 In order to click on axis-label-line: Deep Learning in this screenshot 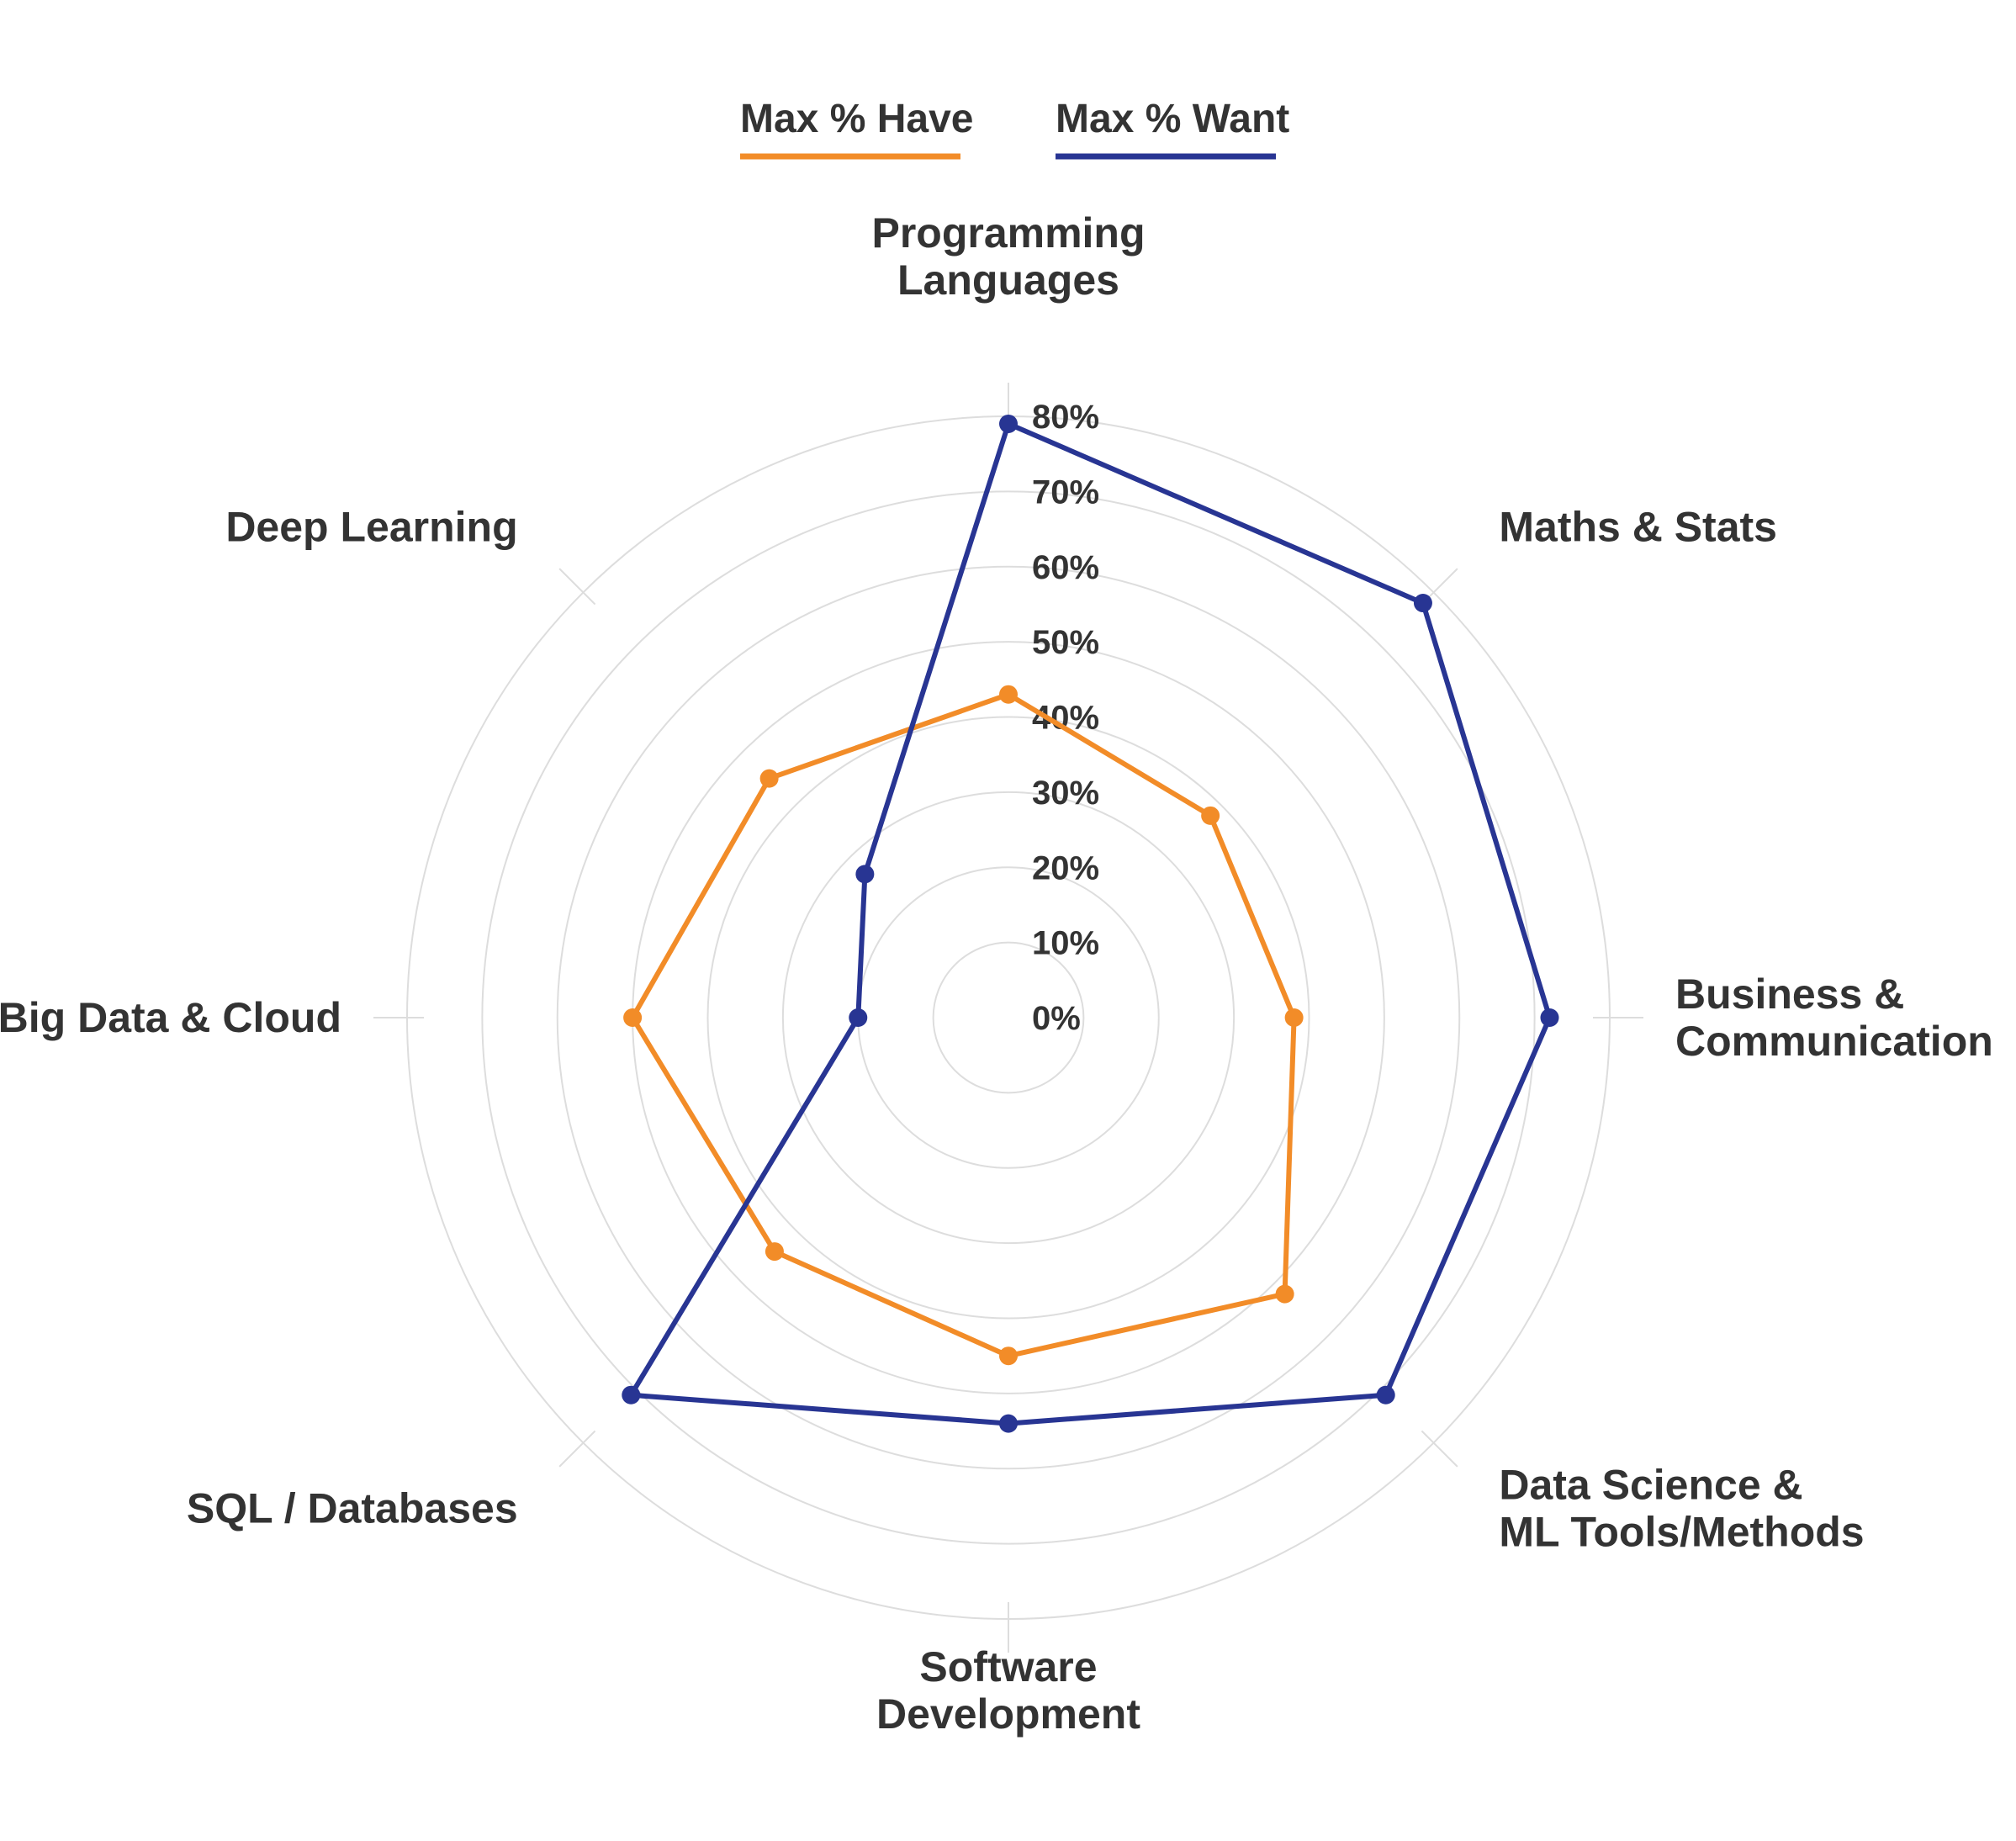, I will do `click(371, 527)`.